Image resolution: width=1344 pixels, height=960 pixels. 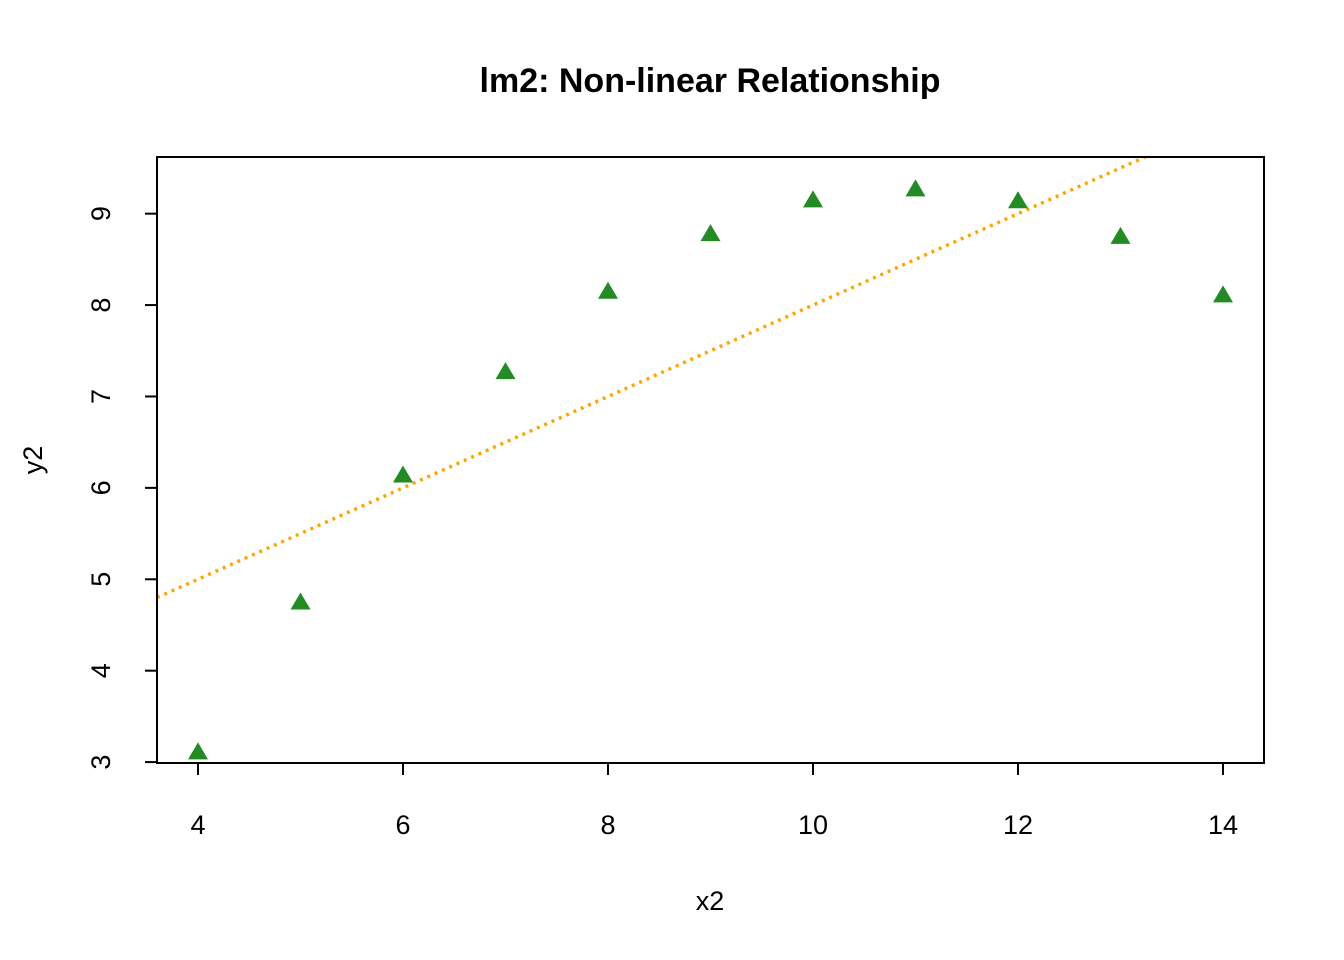 What do you see at coordinates (101, 305) in the screenshot?
I see `y-tick-label: 8` at bounding box center [101, 305].